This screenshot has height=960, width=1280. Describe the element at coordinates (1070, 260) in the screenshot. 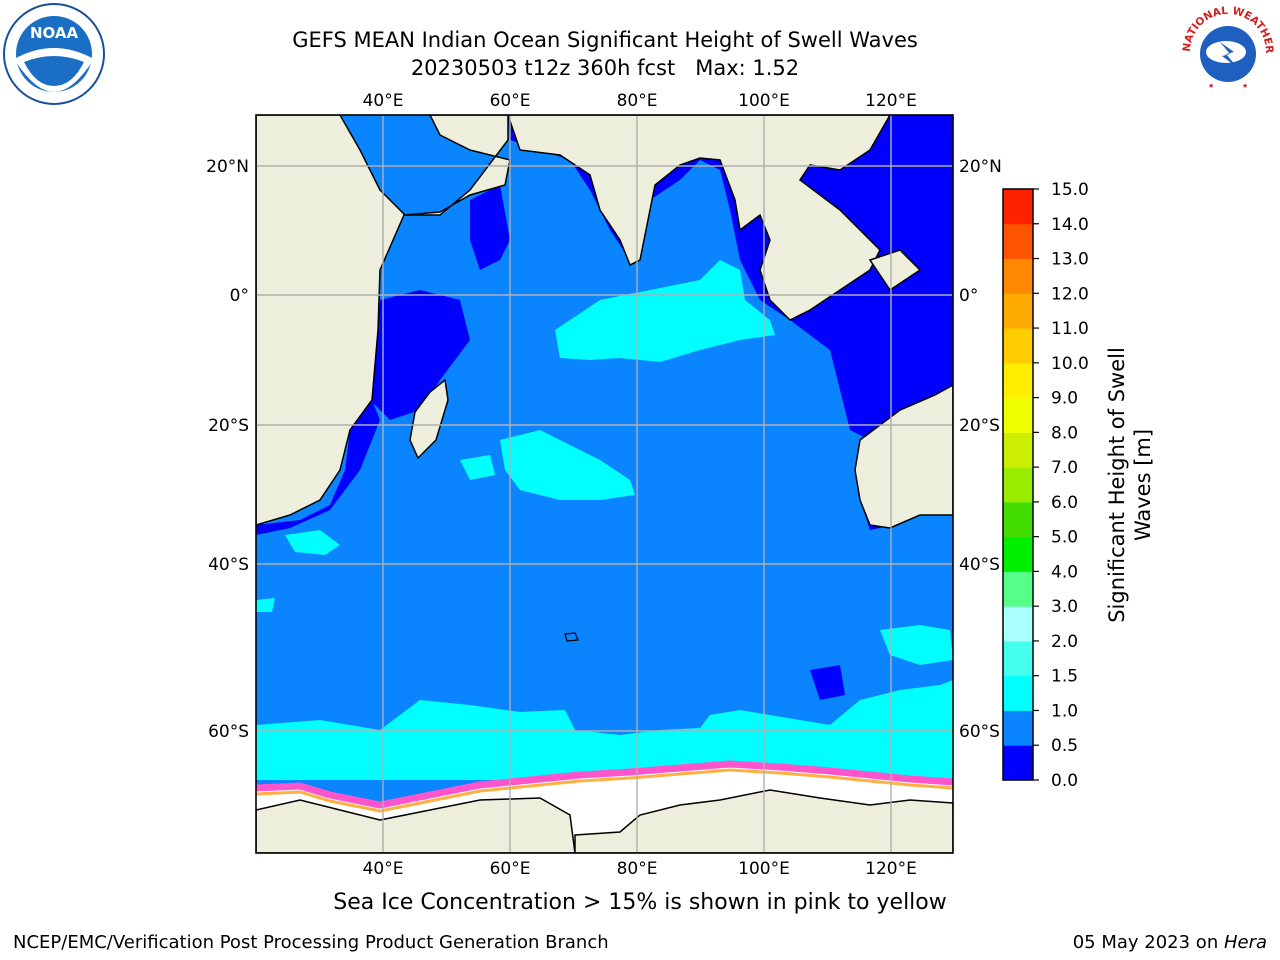

I see `colorbar-tick-label: 13.0` at that location.